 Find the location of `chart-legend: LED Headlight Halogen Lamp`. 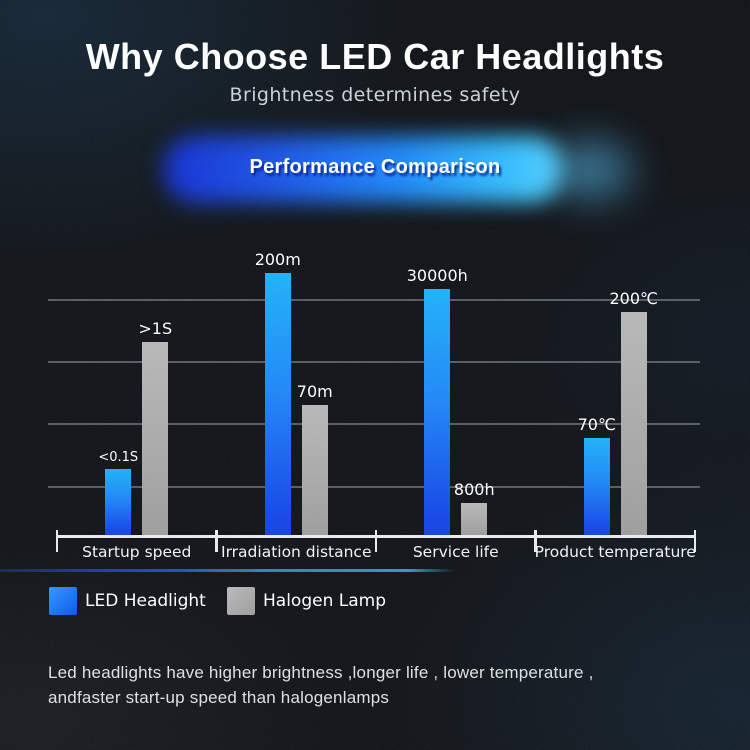

chart-legend: LED Headlight Halogen Lamp is located at coordinates (375, 602).